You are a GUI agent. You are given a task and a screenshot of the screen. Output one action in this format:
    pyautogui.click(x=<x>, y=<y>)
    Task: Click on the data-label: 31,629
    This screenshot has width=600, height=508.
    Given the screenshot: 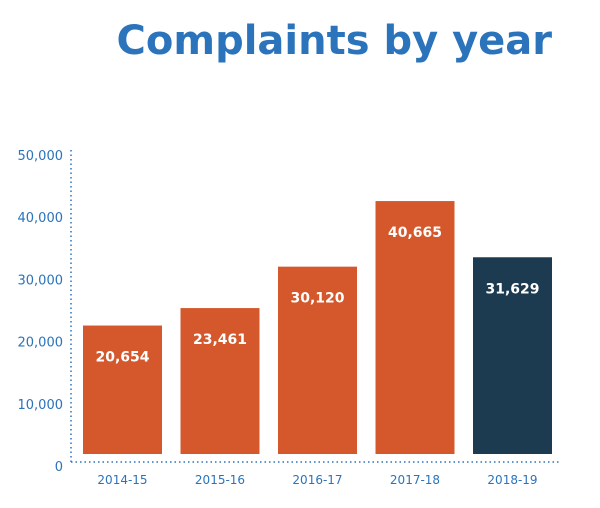 What is the action you would take?
    pyautogui.click(x=512, y=289)
    